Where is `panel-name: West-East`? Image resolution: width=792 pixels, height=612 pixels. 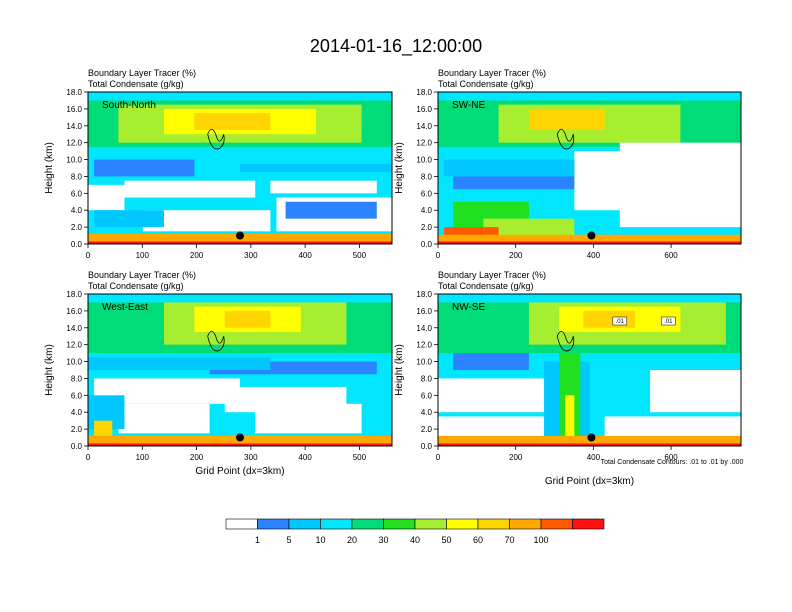 panel-name: West-East is located at coordinates (125, 307).